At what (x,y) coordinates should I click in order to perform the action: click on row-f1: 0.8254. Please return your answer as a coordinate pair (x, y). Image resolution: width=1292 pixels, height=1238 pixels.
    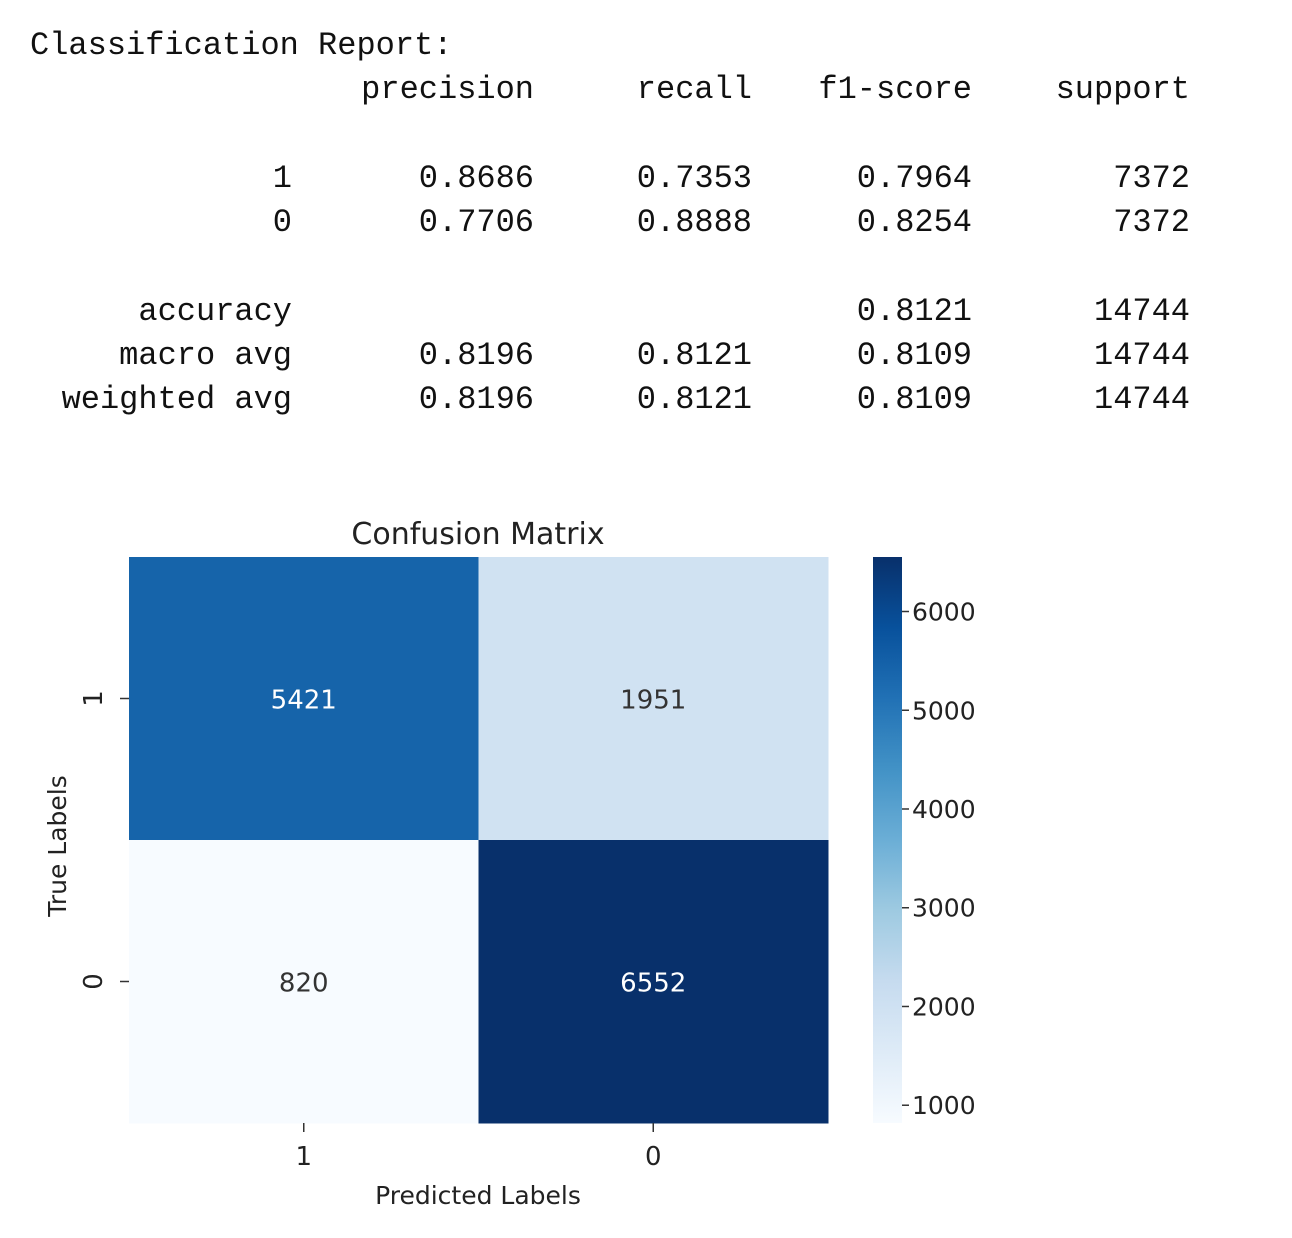
    Looking at the image, I should click on (914, 222).